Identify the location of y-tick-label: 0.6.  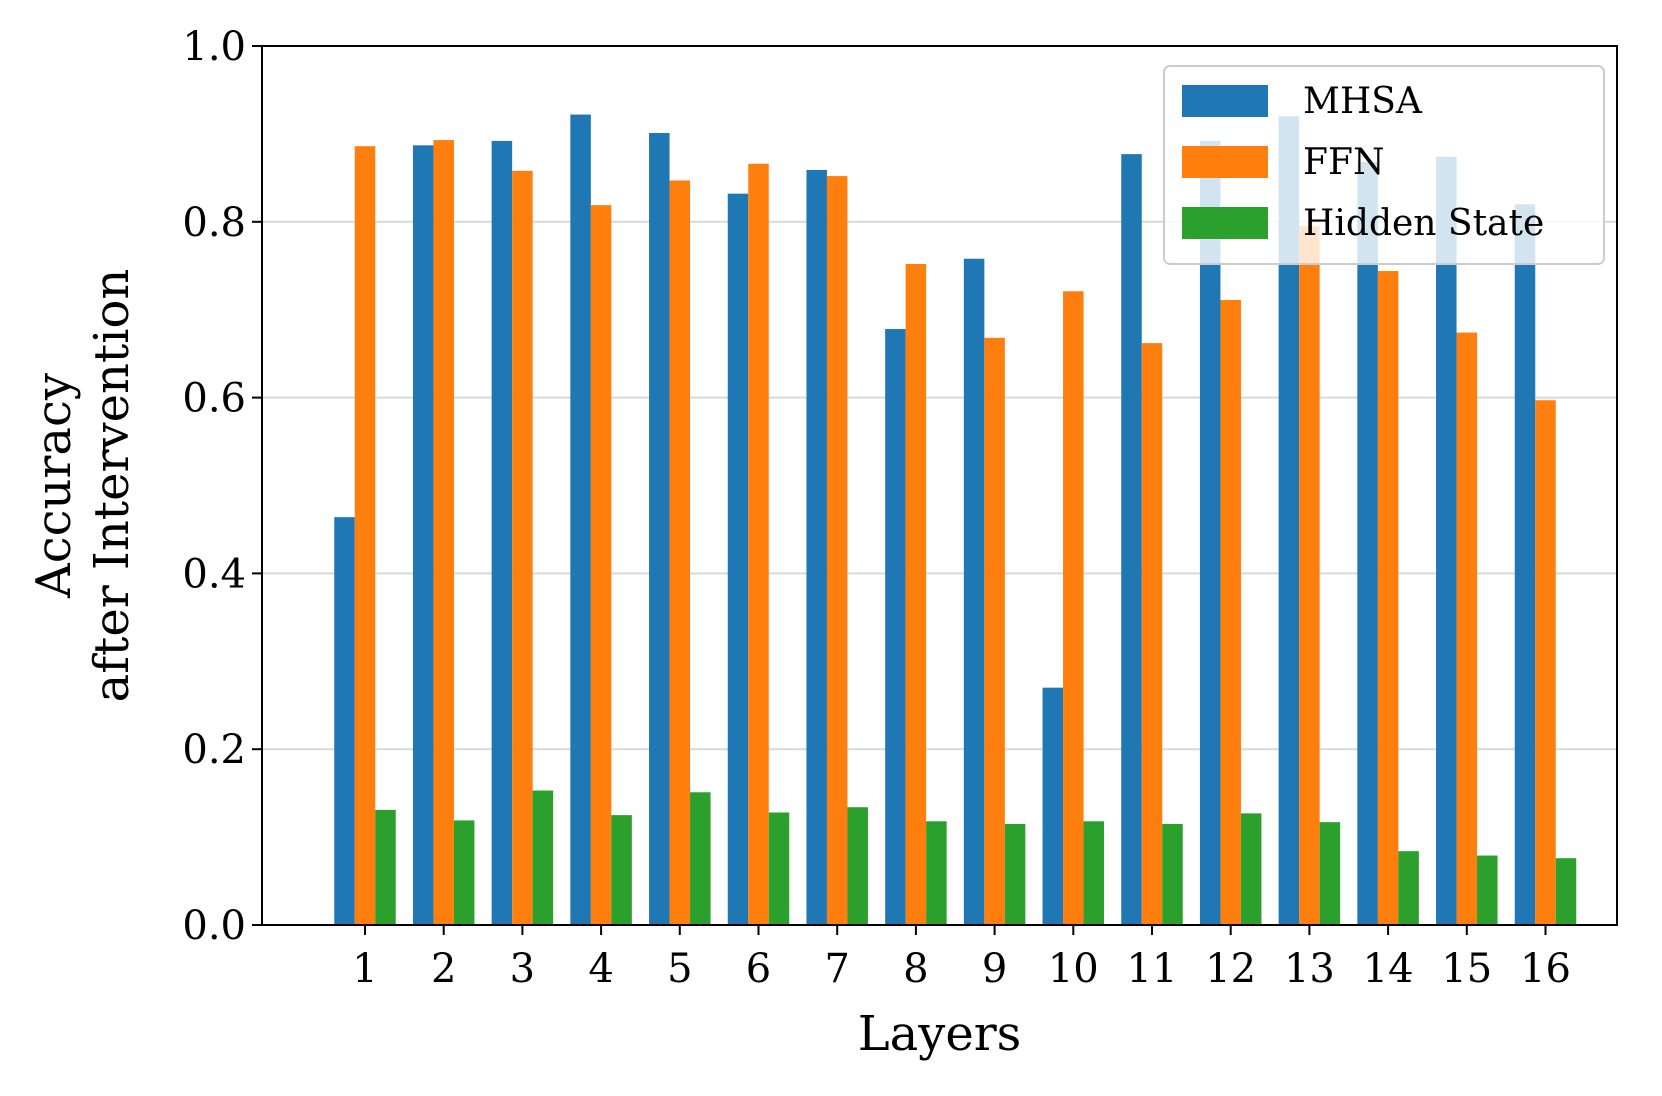
(214, 399).